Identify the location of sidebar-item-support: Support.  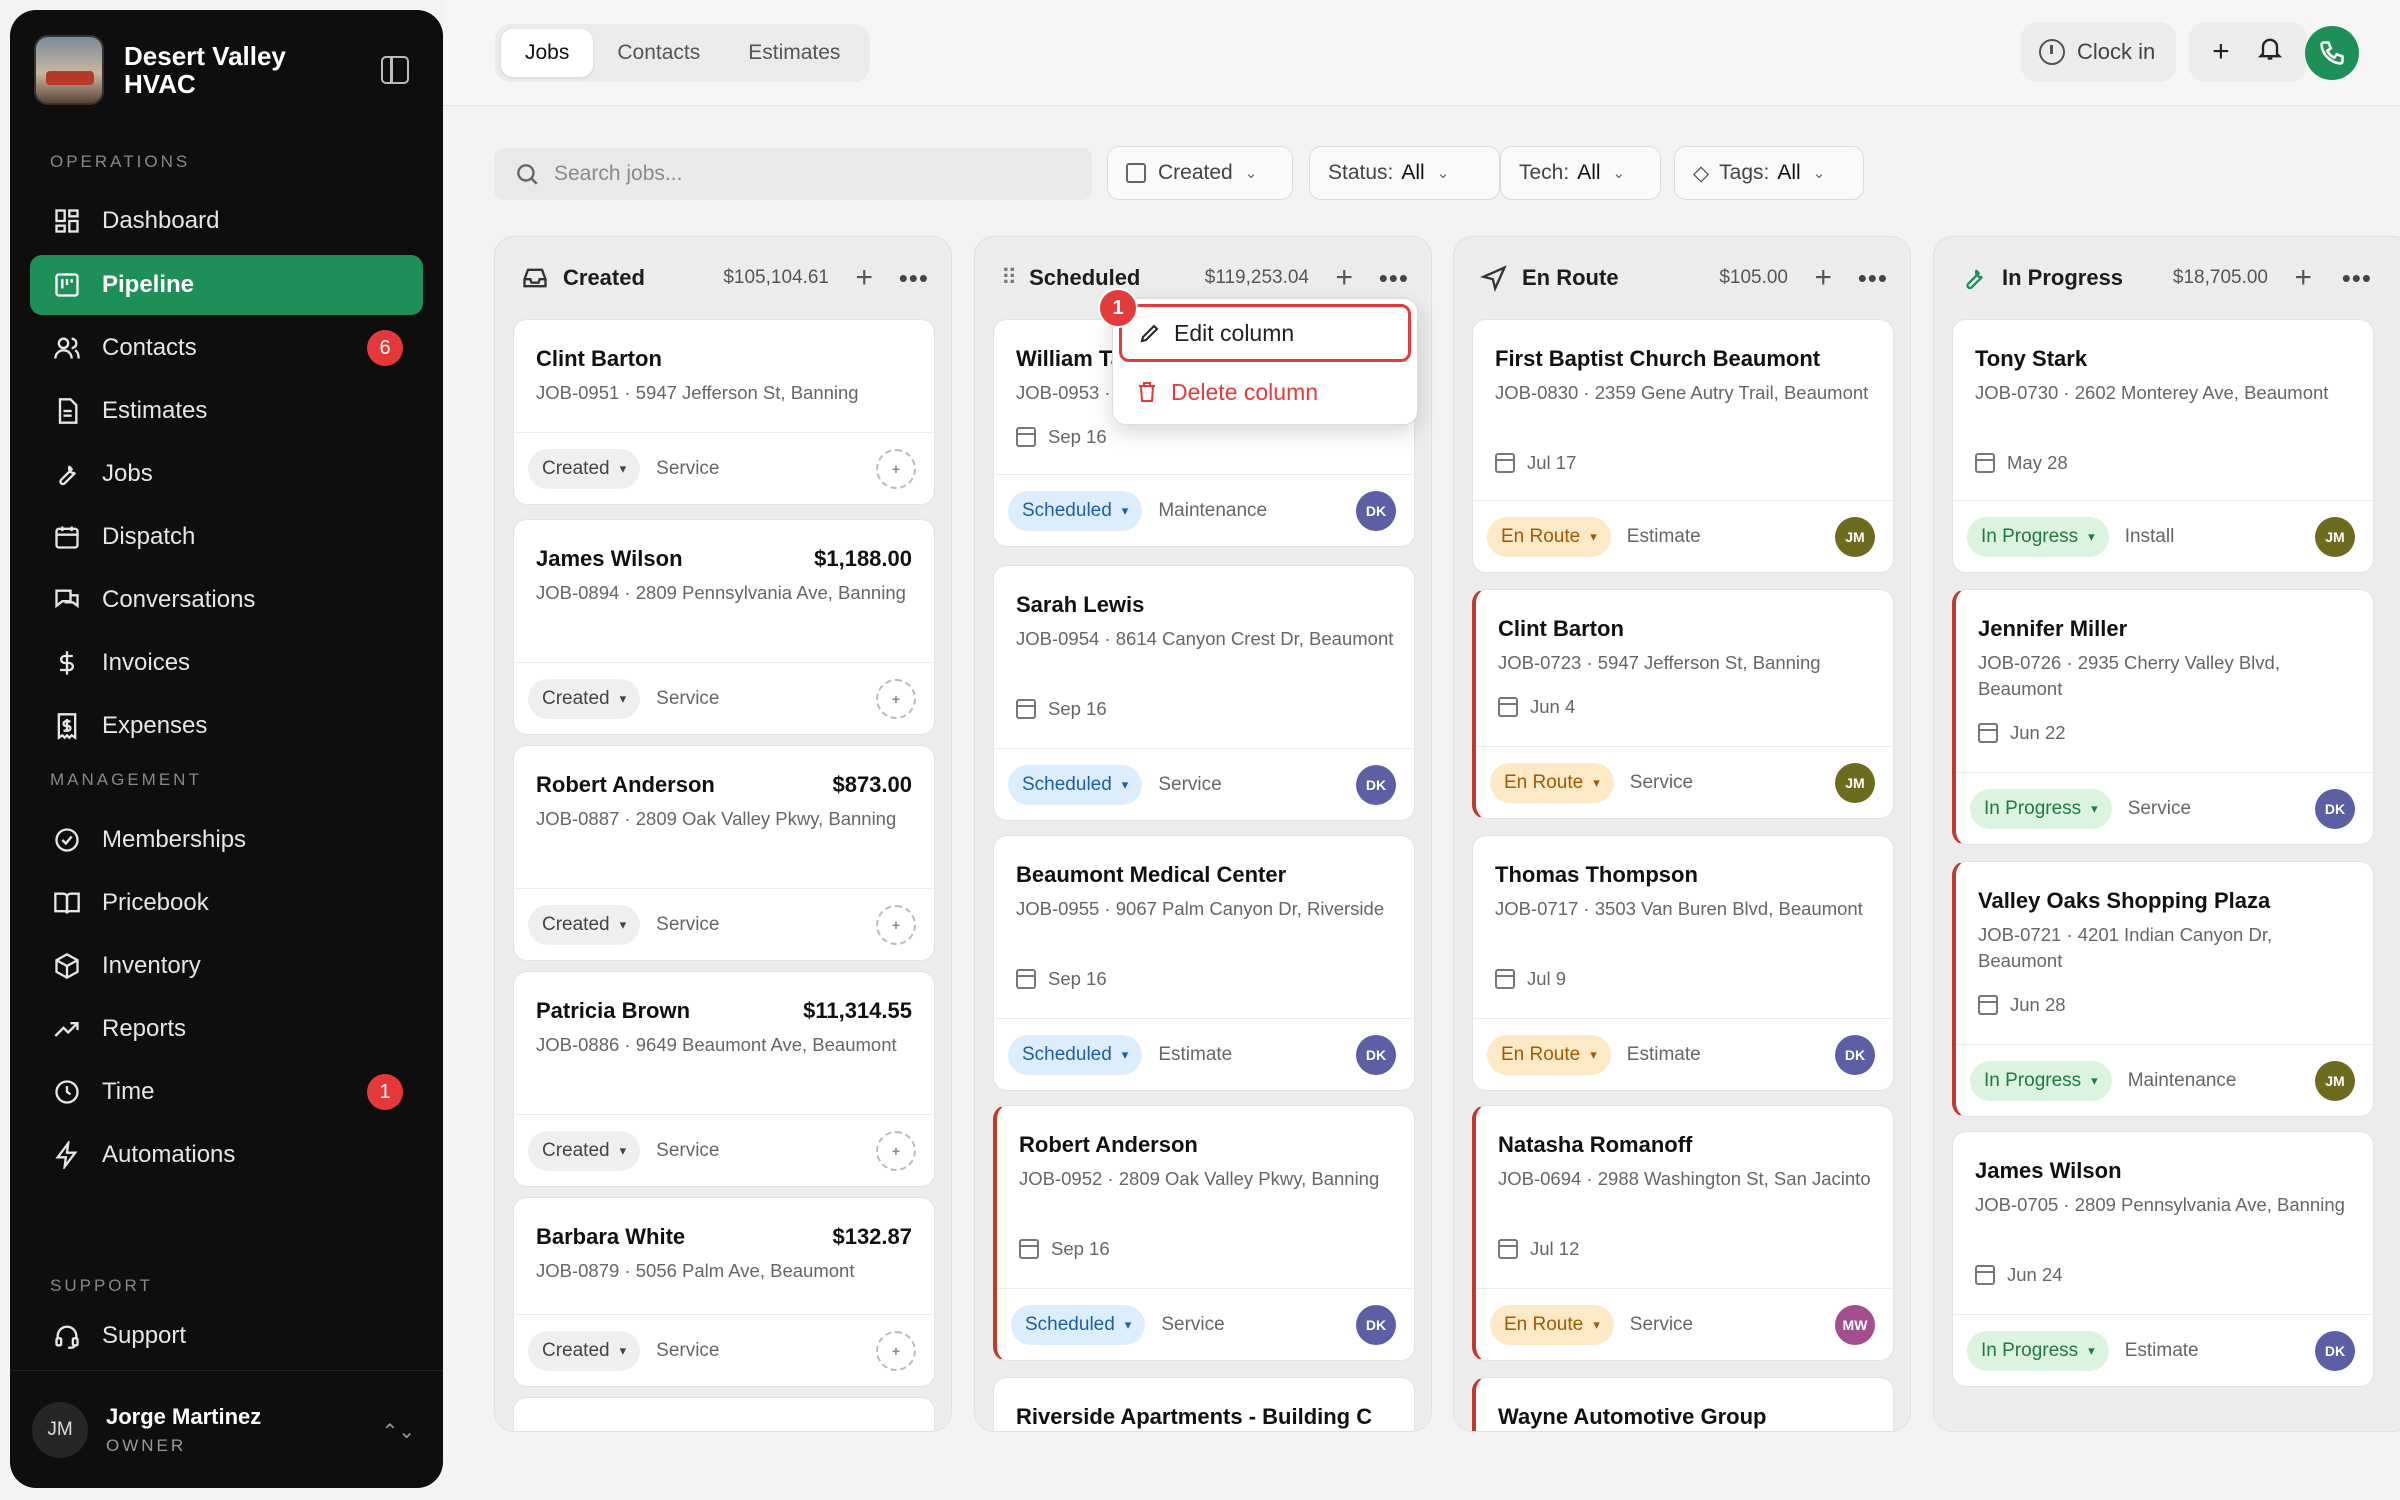
(226, 1336).